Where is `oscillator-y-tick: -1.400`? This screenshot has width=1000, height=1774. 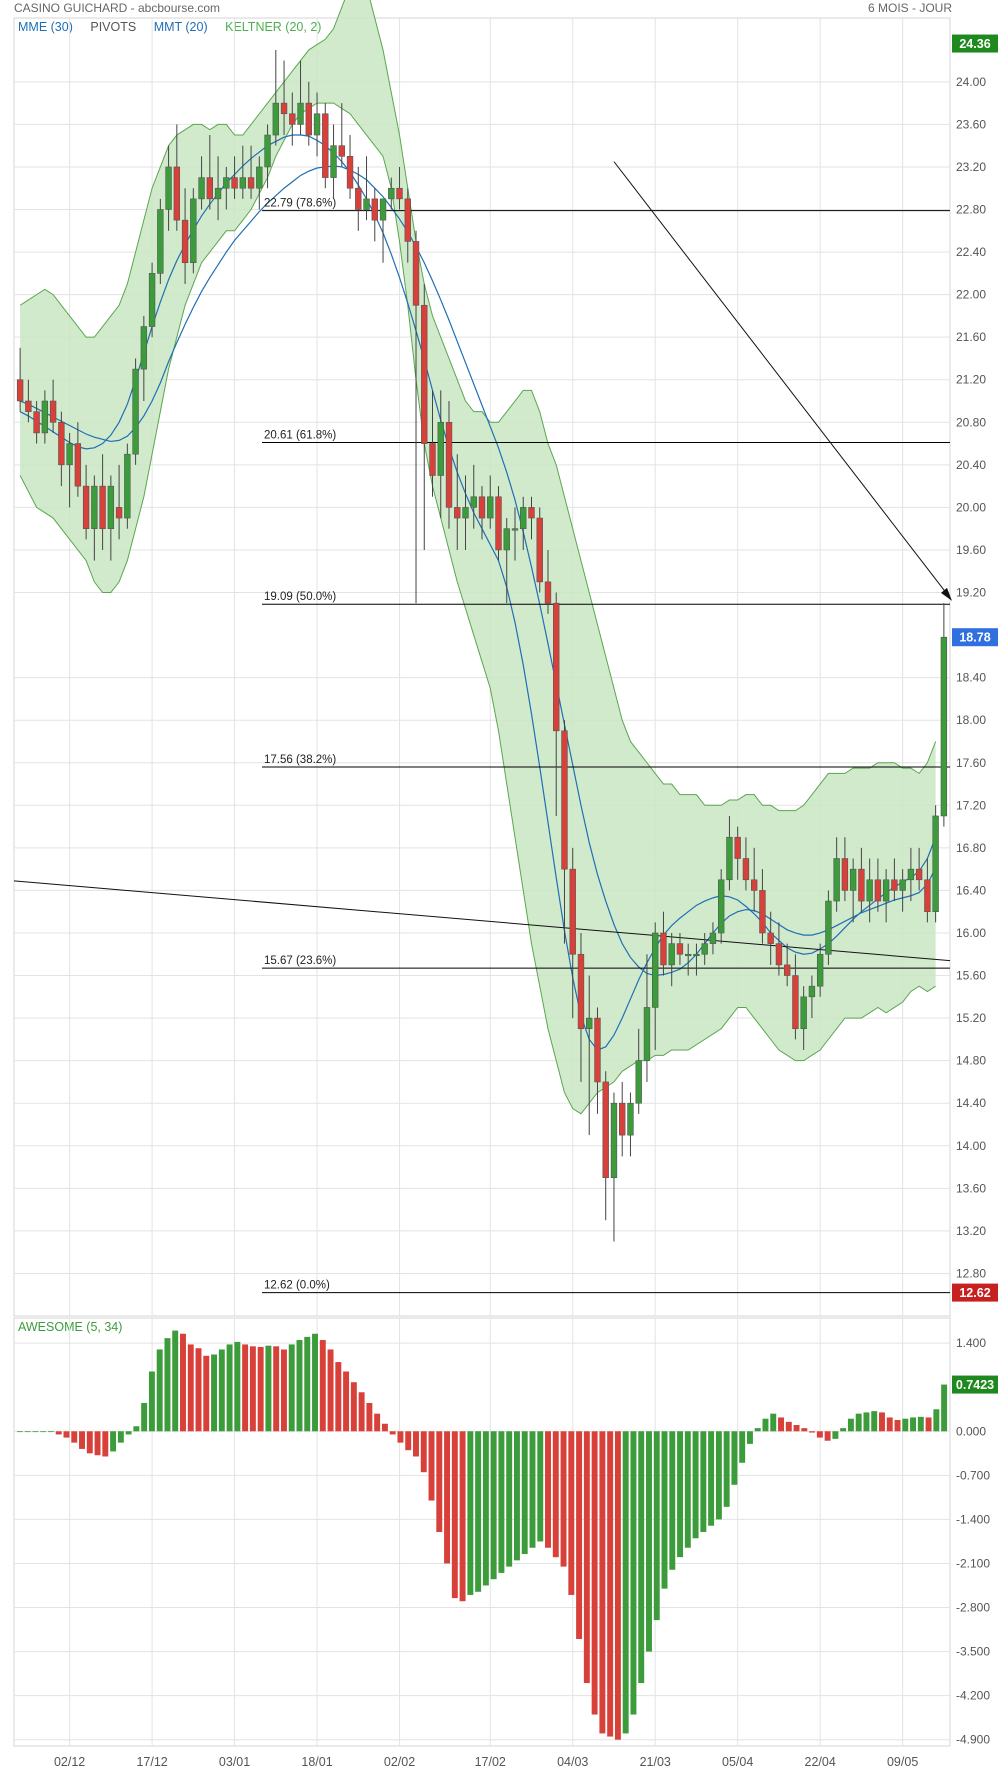 oscillator-y-tick: -1.400 is located at coordinates (973, 1519).